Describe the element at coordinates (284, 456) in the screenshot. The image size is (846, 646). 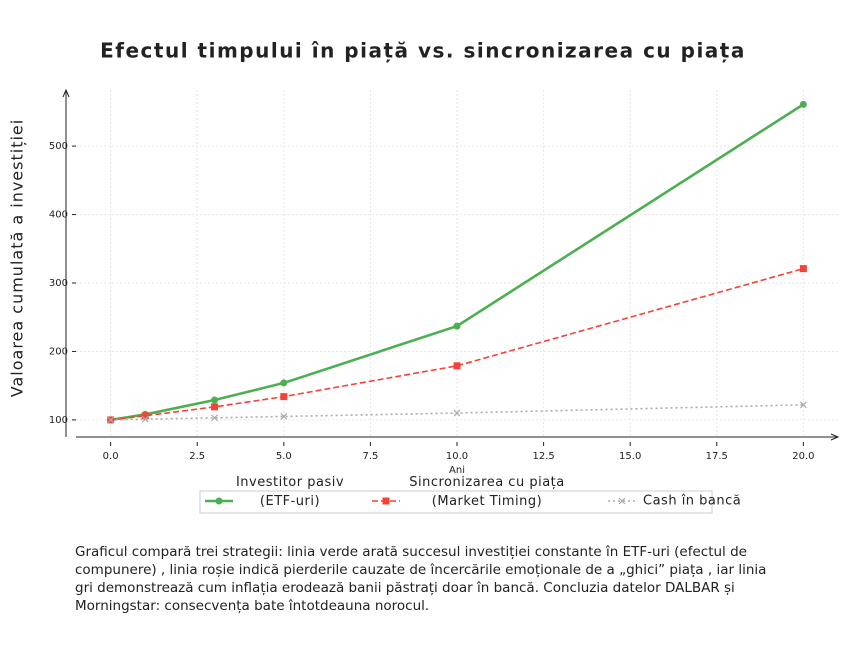
I see `x-tick-label: 5.0` at that location.